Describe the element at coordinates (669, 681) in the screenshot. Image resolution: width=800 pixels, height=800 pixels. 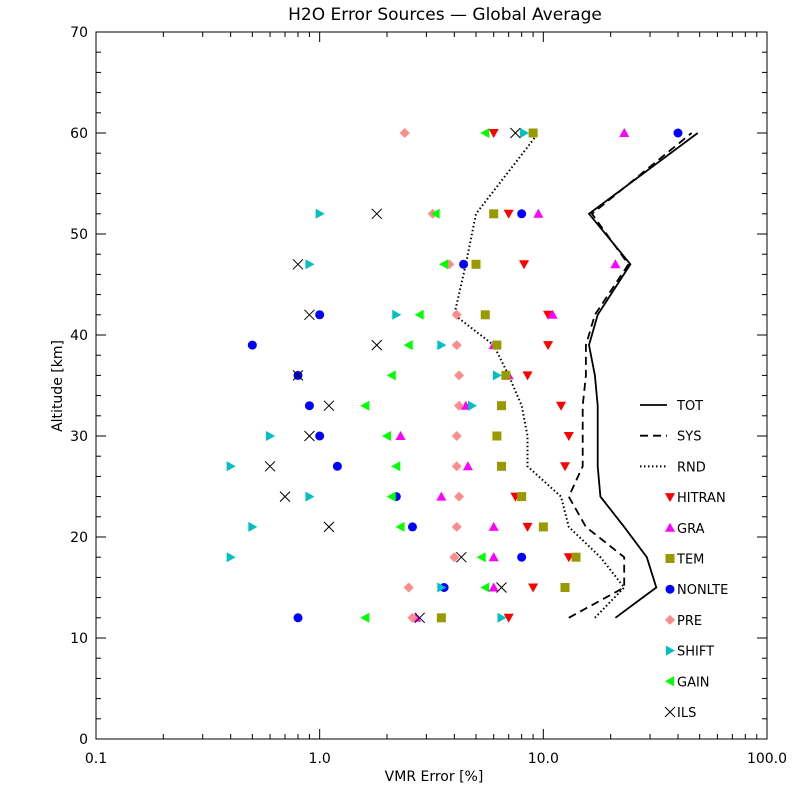
I see `legend-swatch-gain` at that location.